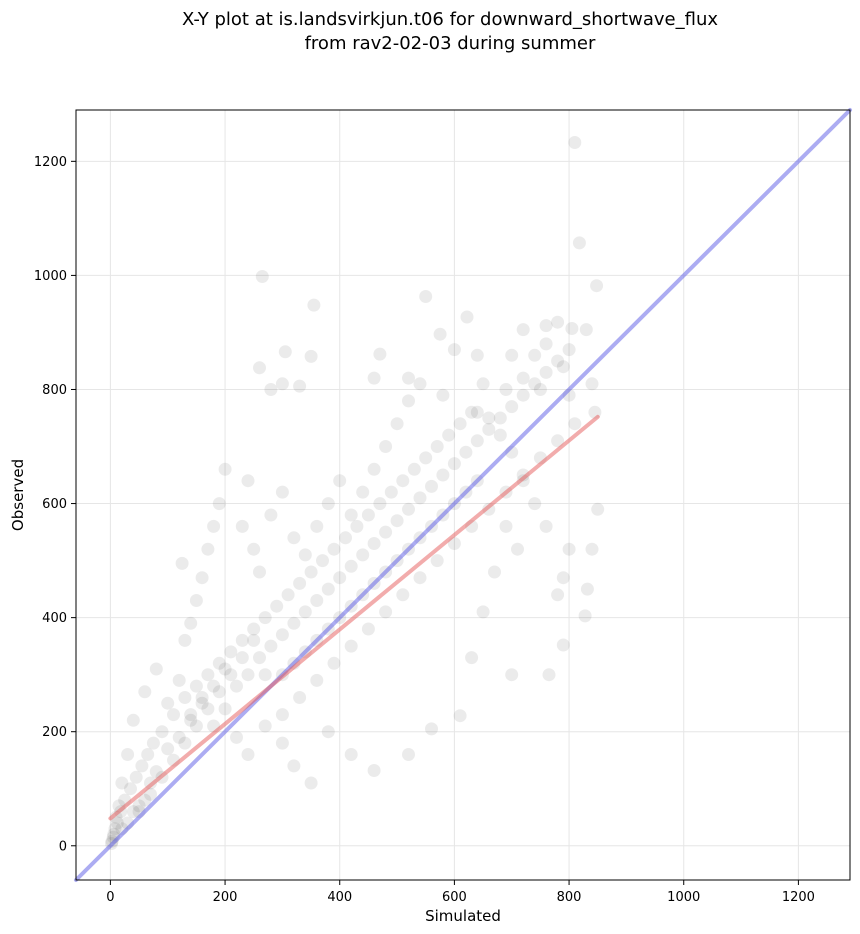  What do you see at coordinates (54, 390) in the screenshot?
I see `y-tick-label: 800` at bounding box center [54, 390].